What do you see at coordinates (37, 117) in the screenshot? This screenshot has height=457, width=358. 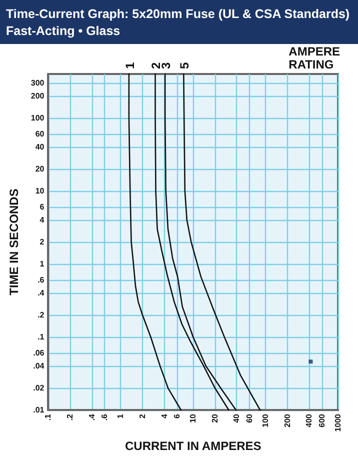 I see `y-tick-label: 100` at bounding box center [37, 117].